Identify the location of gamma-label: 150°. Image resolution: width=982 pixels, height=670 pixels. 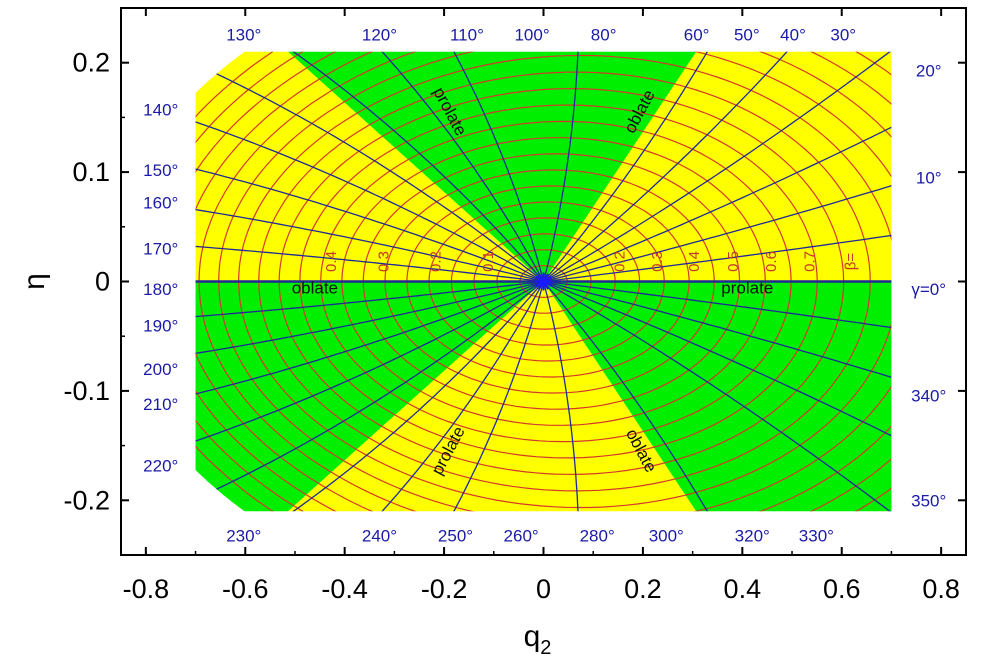
(160, 170).